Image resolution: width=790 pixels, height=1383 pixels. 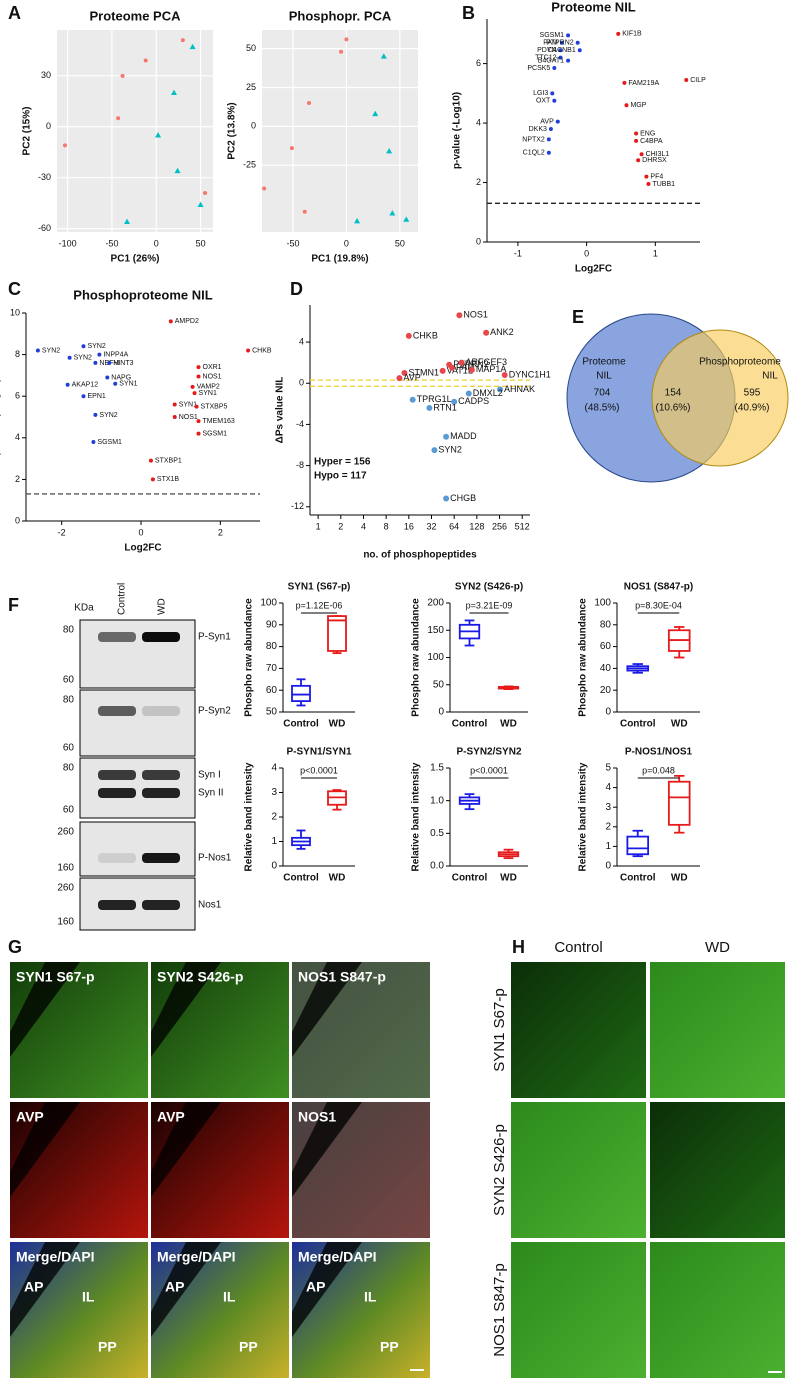 What do you see at coordinates (272, 646) in the screenshot?
I see `y-tick-label: 80` at bounding box center [272, 646].